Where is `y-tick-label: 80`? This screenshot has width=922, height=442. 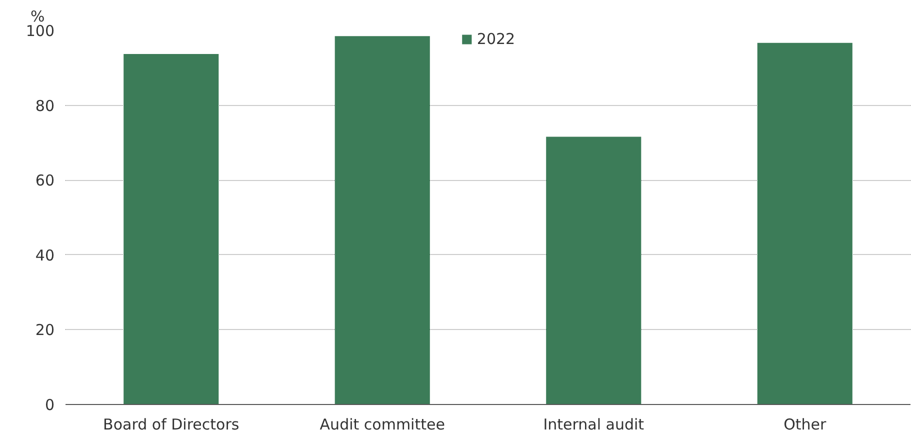 y-tick-label: 80 is located at coordinates (45, 105).